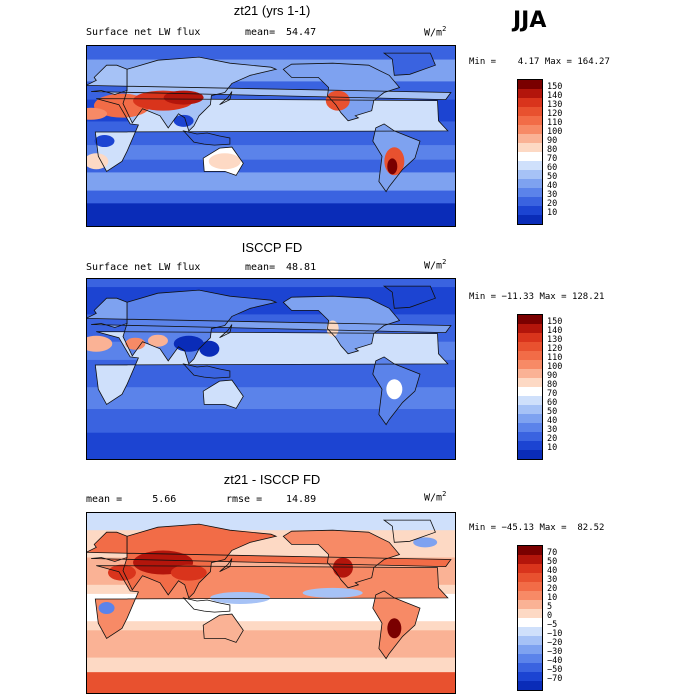 This screenshot has width=700, height=700. Describe the element at coordinates (555, 114) in the screenshot. I see `colorbar-tick-label: 120` at that location.